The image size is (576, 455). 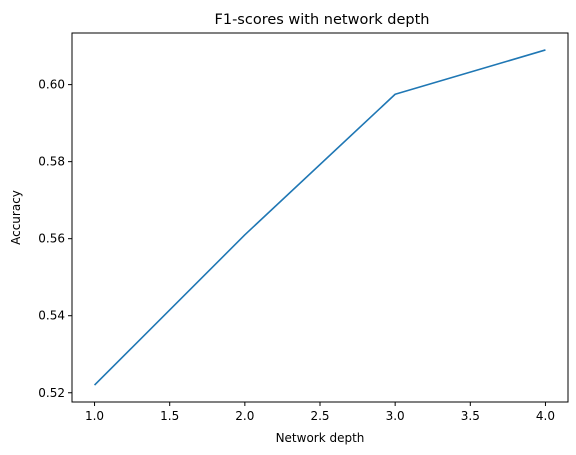 I want to click on x-tick-label: 4.0, so click(x=545, y=416).